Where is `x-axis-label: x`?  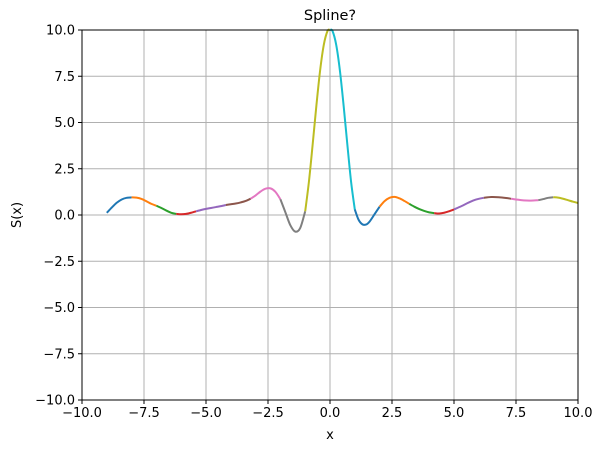
x-axis-label: x is located at coordinates (330, 435).